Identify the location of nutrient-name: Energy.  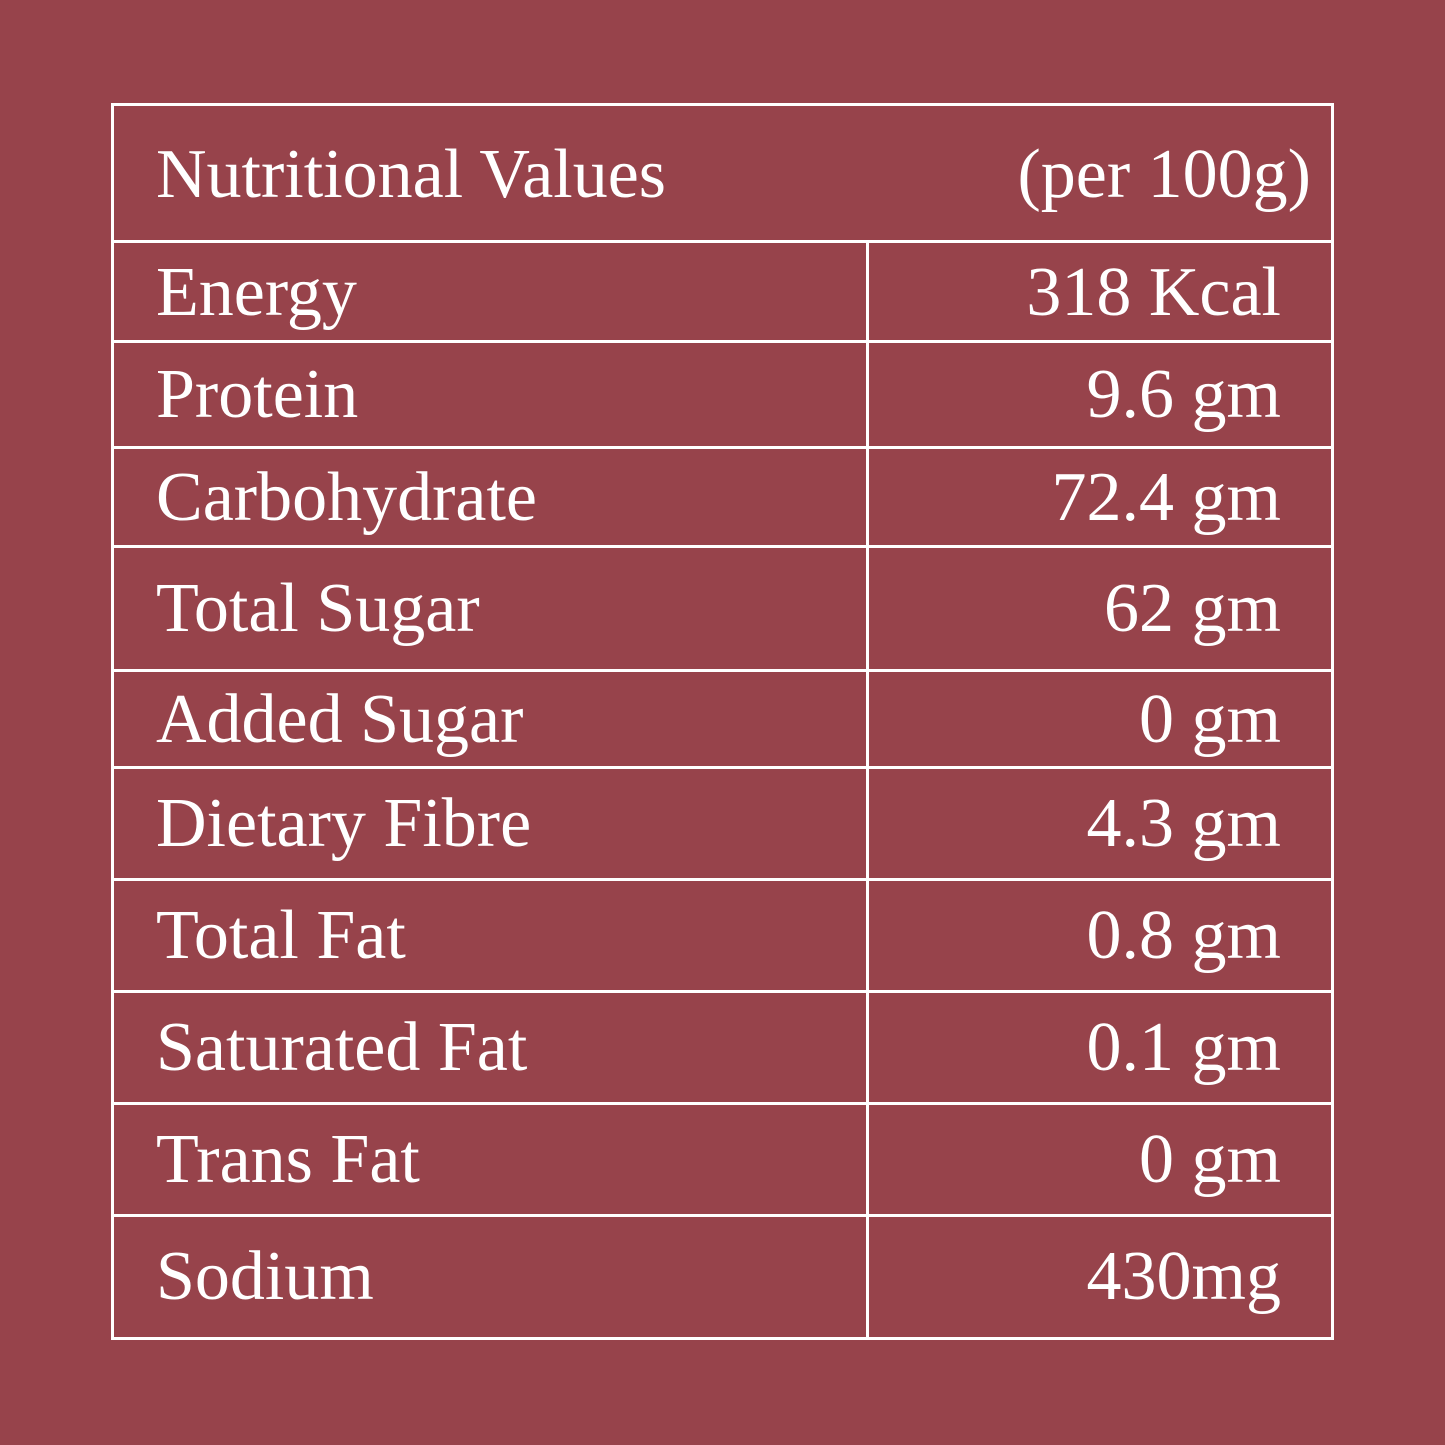
(256, 292).